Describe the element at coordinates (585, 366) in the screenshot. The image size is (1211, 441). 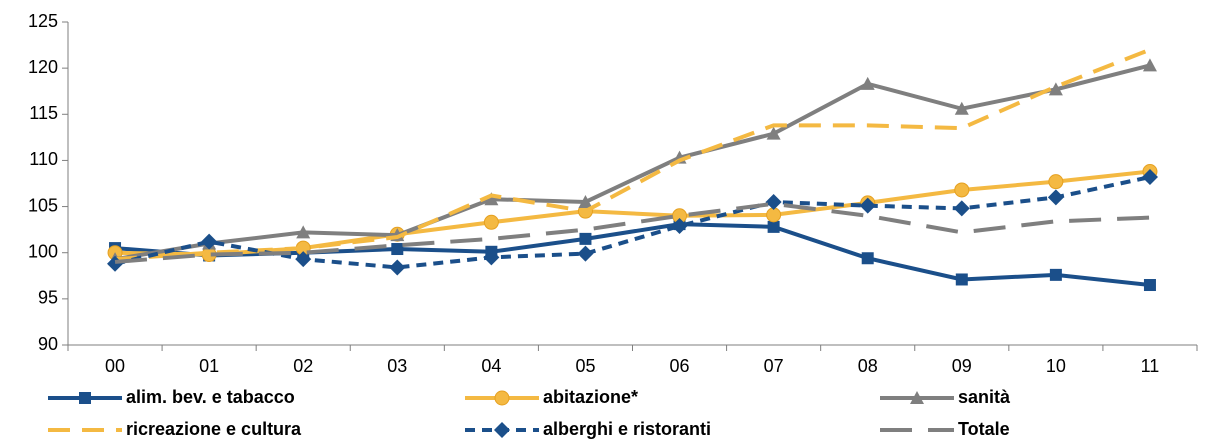
I see `x-tick-label: 05` at that location.